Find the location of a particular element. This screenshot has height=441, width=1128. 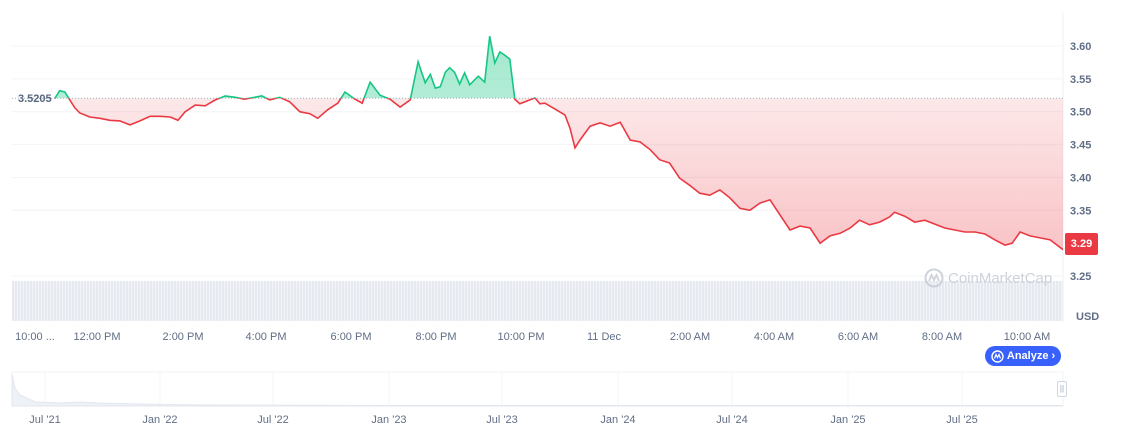

x-tick-label: 6:00 PM is located at coordinates (351, 337).